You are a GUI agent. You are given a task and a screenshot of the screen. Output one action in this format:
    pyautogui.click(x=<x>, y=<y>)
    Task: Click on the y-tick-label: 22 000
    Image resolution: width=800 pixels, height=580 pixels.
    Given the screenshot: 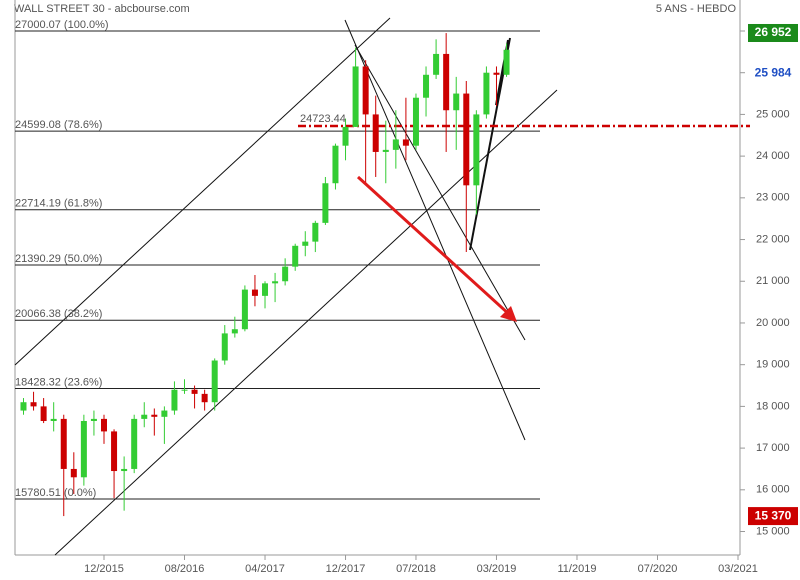 What is the action you would take?
    pyautogui.click(x=773, y=239)
    